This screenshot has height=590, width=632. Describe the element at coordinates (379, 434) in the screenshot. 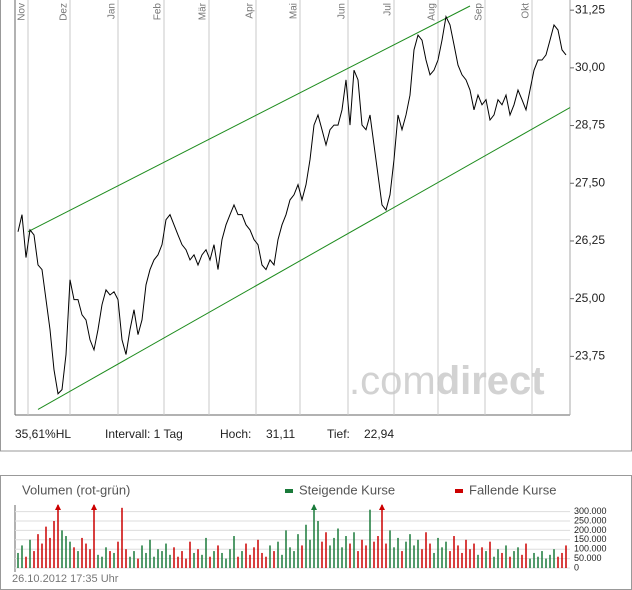

I see `low: 22,94` at that location.